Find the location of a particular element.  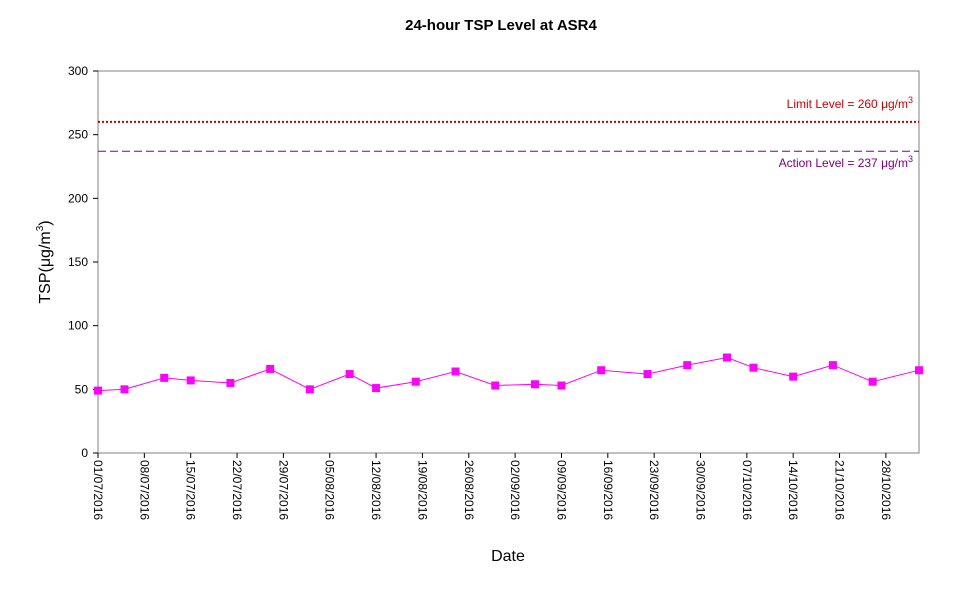

x-tick-label: 07/10/2016 is located at coordinates (747, 490).